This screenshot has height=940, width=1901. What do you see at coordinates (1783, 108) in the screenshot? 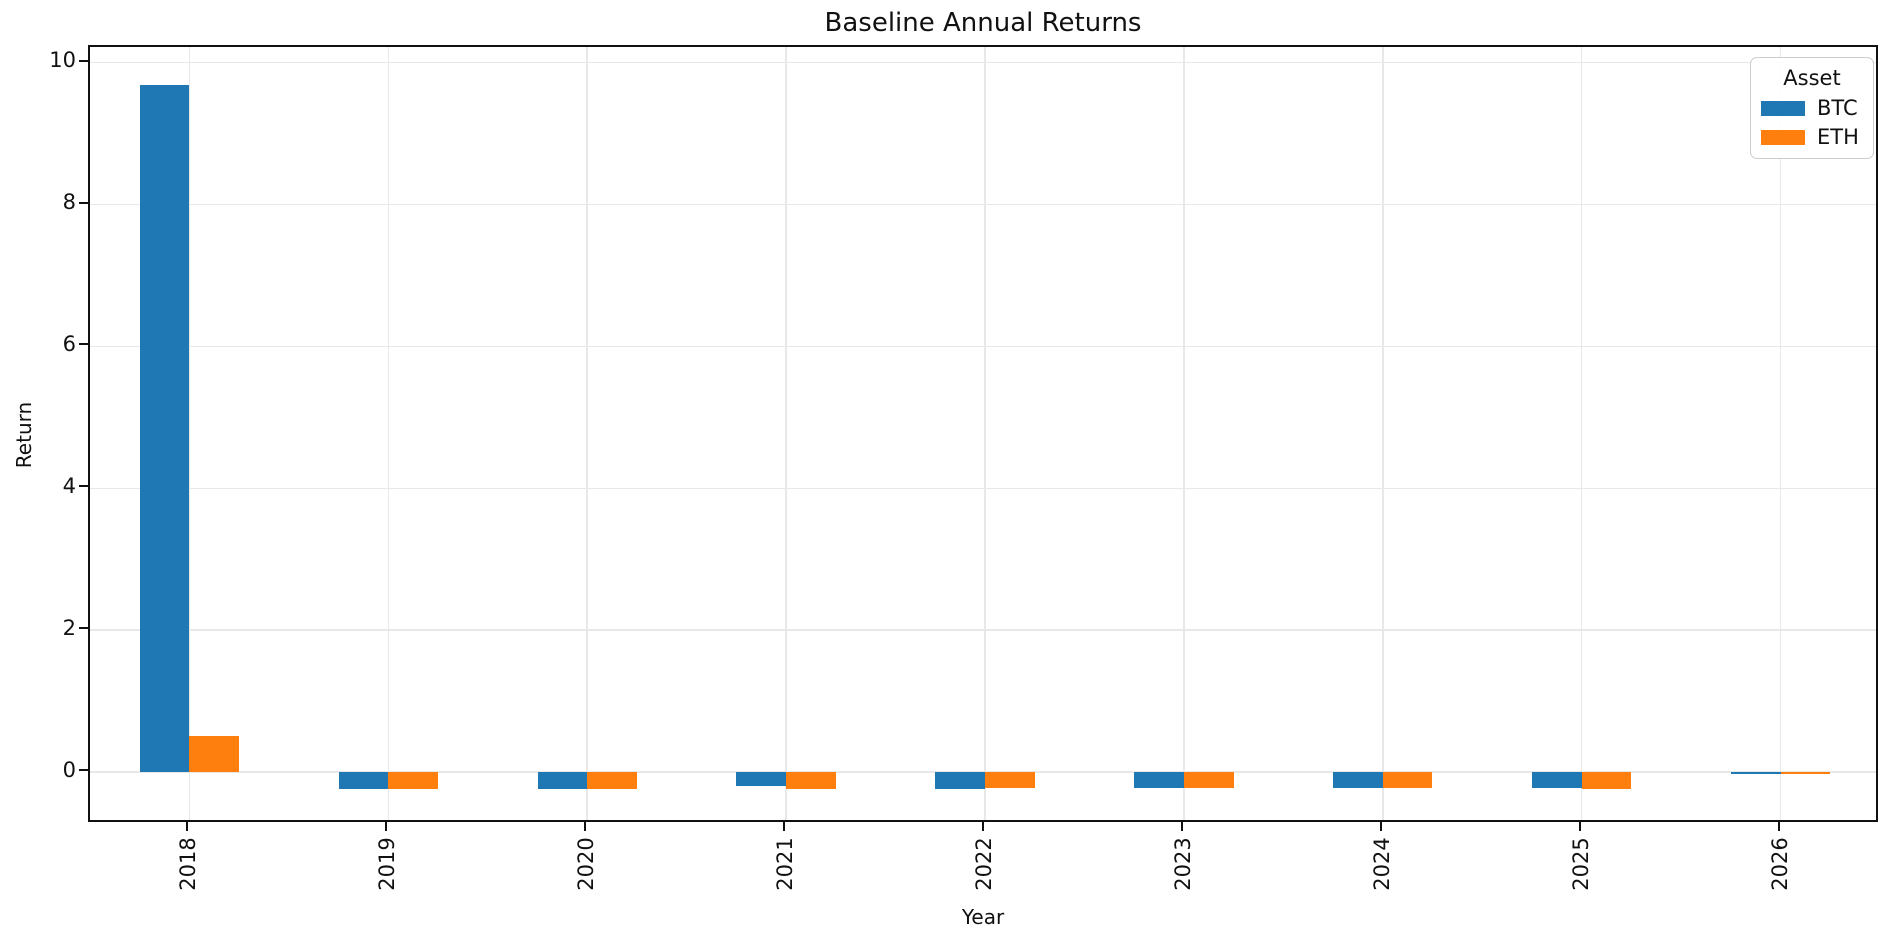
I see `legend-swatch-btc-icon` at bounding box center [1783, 108].